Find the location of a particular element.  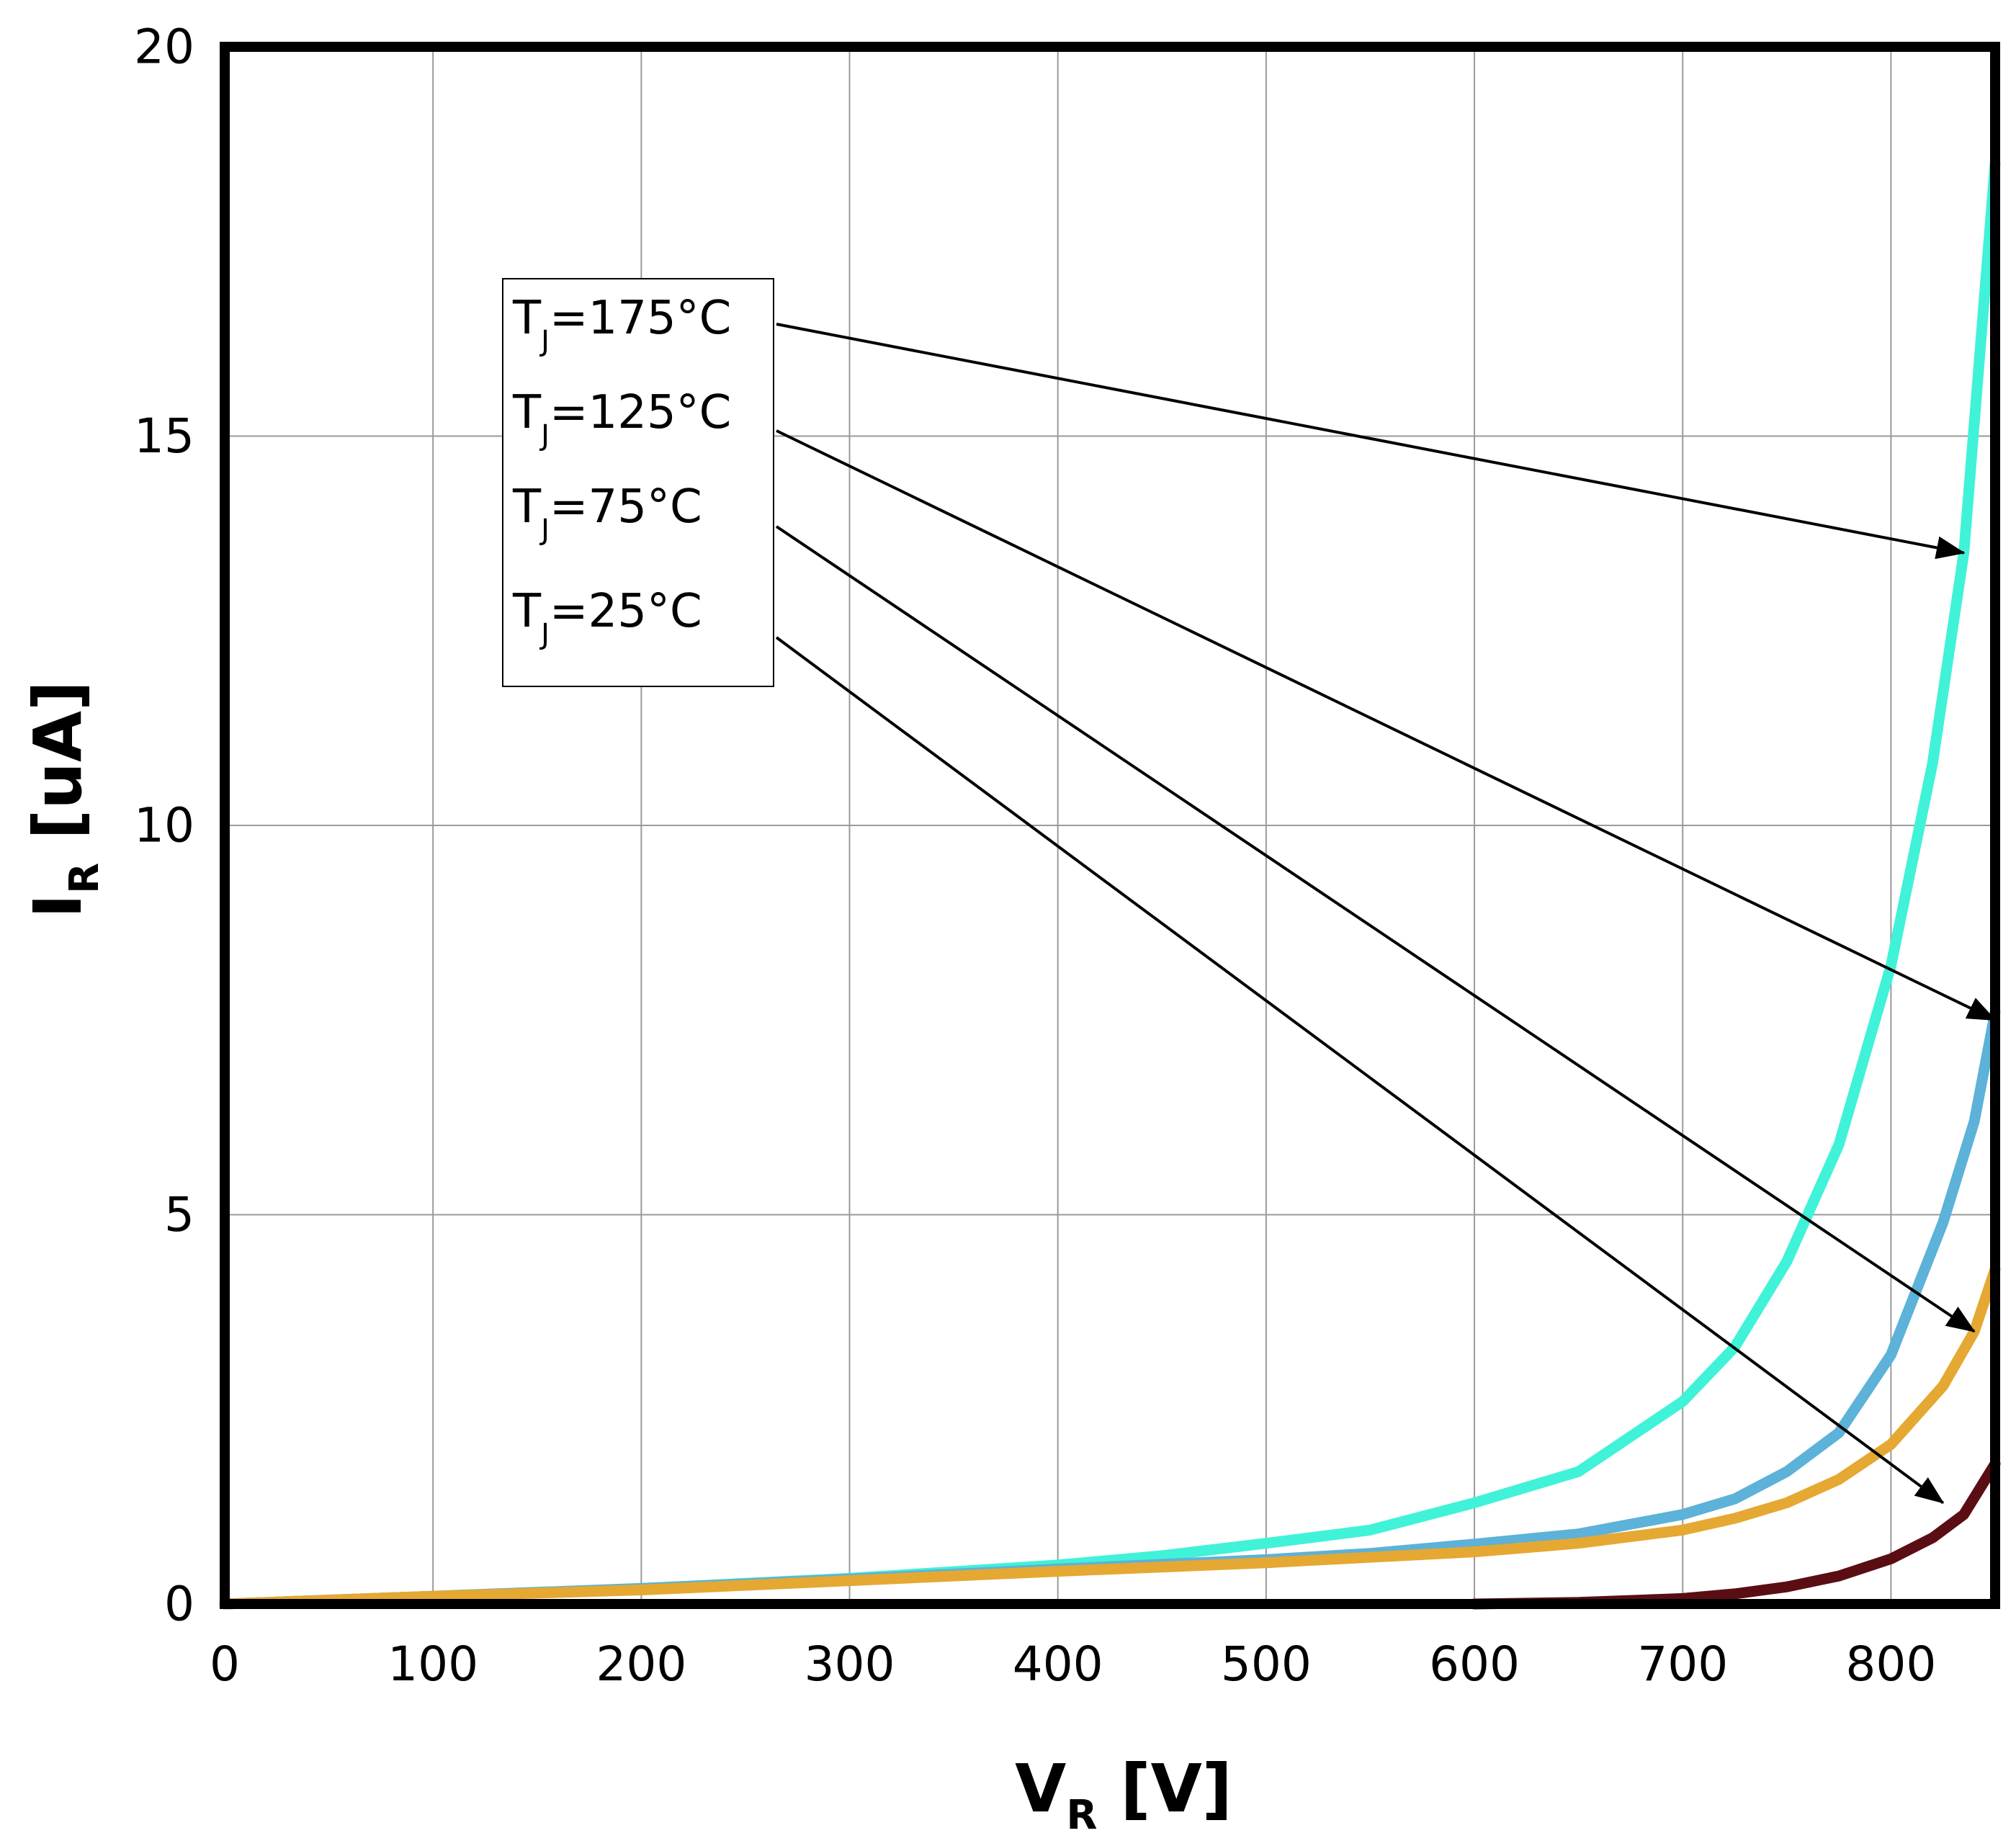

legend-label-rest-1: =125°C is located at coordinates (640, 413).